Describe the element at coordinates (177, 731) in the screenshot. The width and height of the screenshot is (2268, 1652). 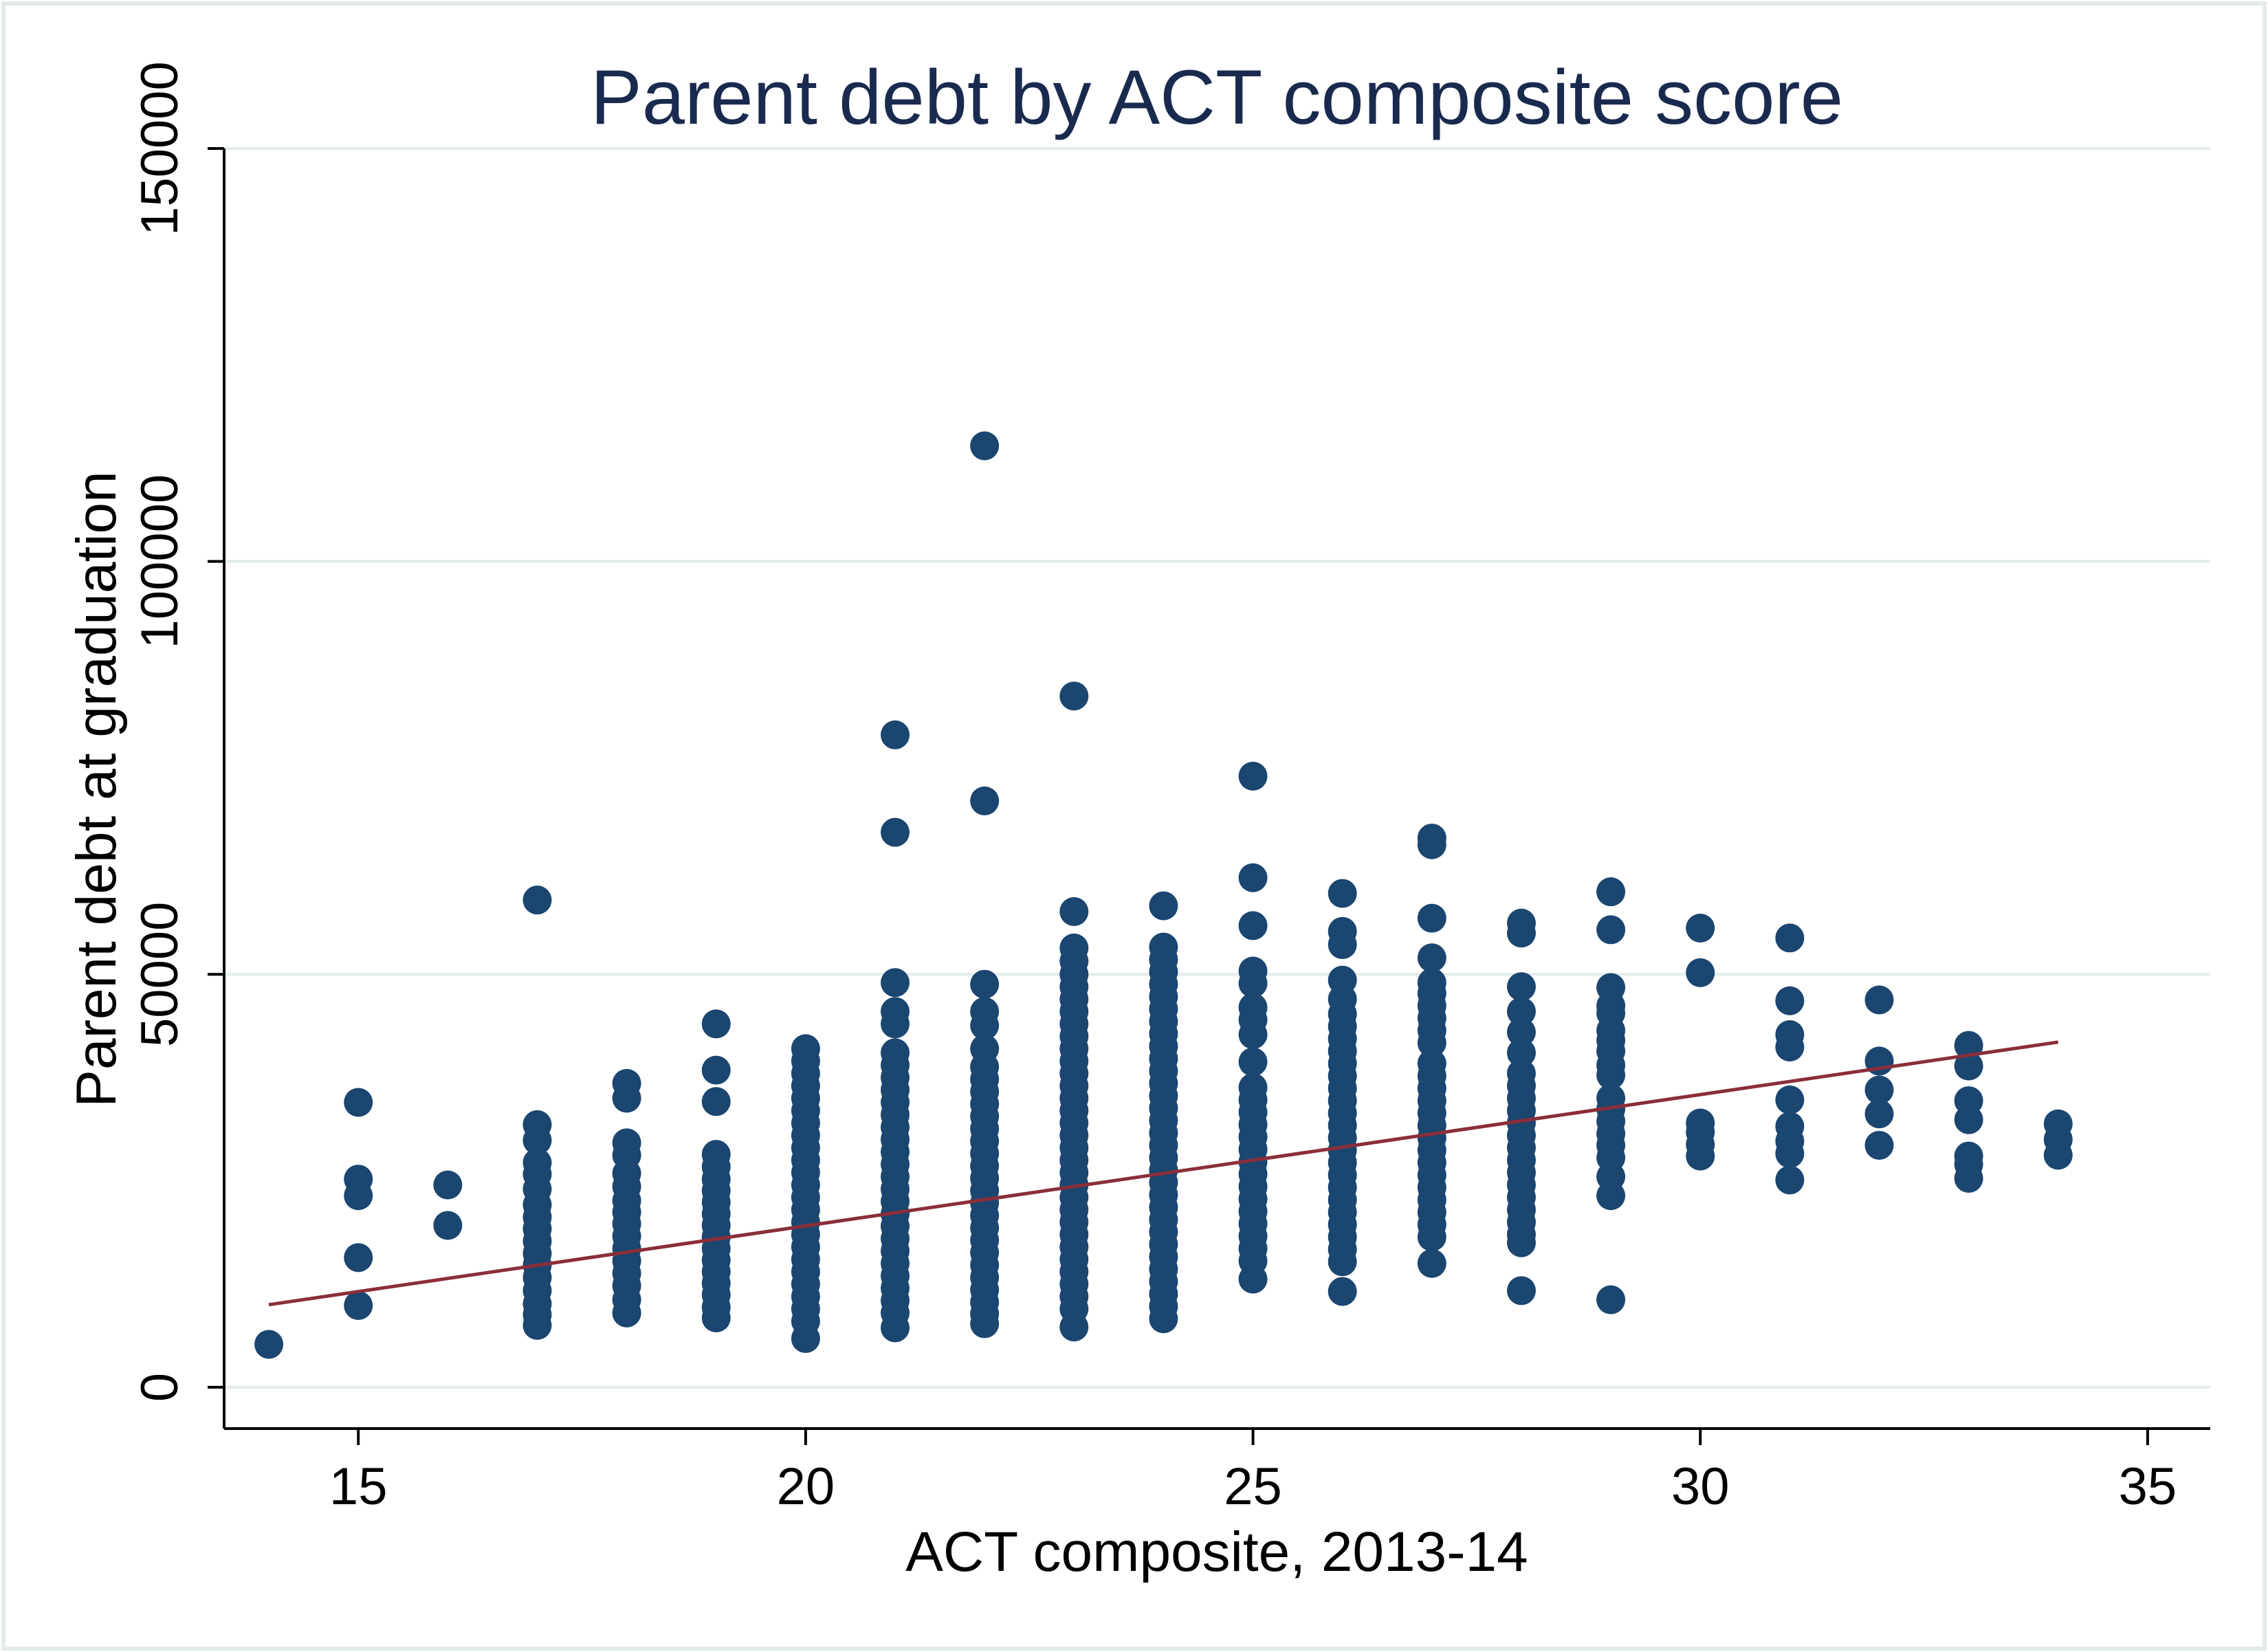
I see `y-ticks: 0 50000 100000 150000` at that location.